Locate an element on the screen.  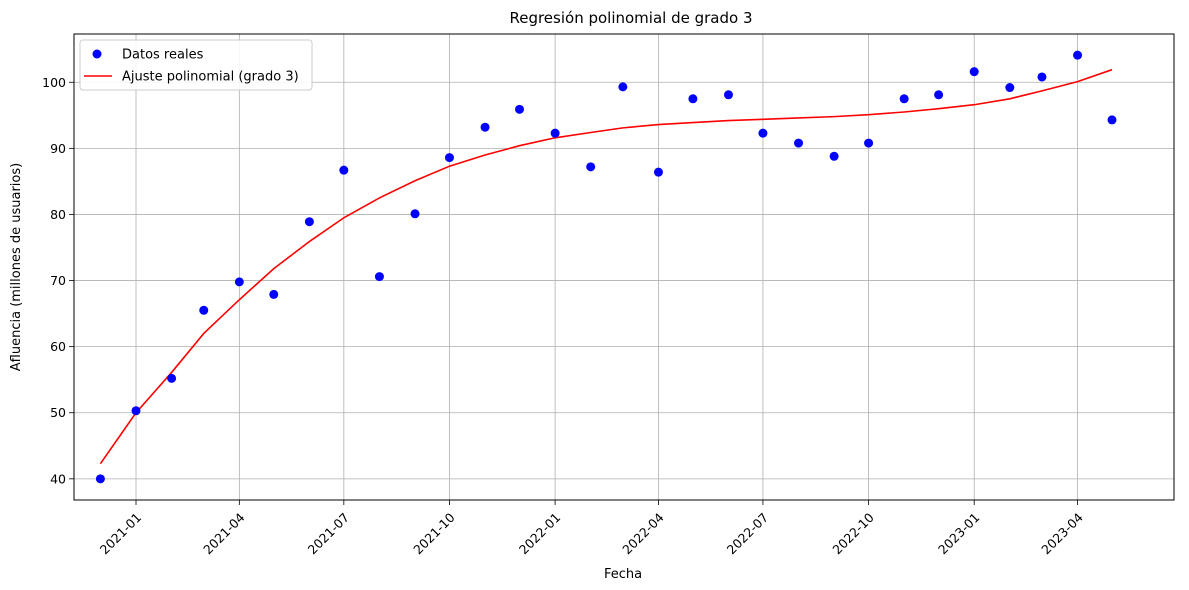
legend: Datos reales Ajuste polinomial (grado 3) is located at coordinates (196, 65).